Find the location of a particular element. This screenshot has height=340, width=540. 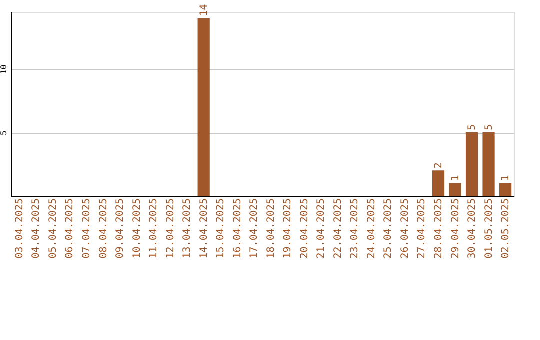

x-tick-label: 20.04.2025 is located at coordinates (304, 228).